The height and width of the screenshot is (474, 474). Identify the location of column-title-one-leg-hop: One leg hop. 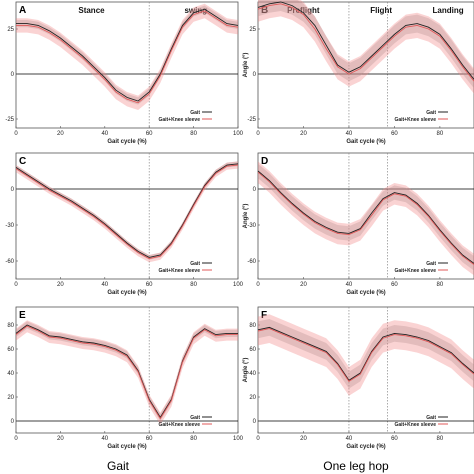
(356, 466).